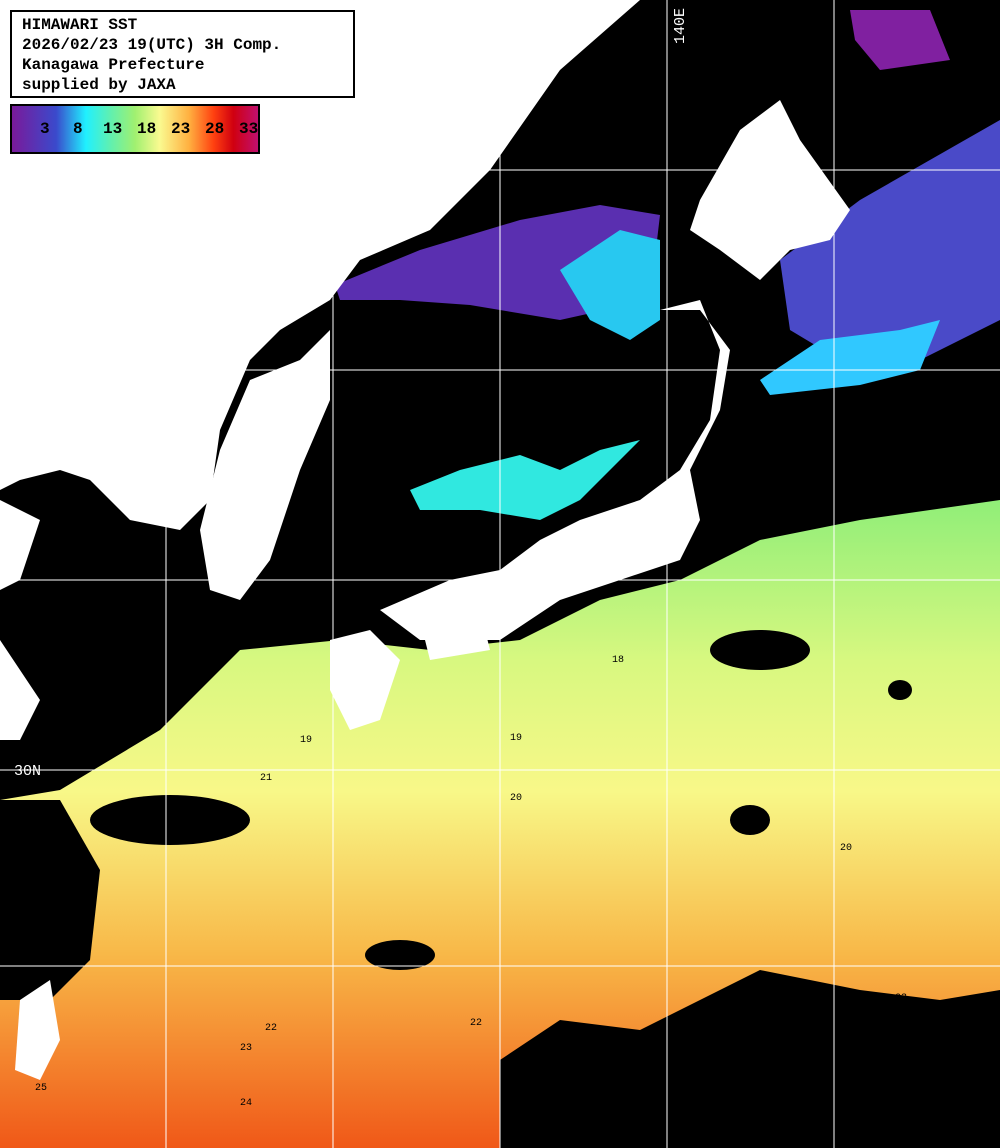 Image resolution: width=1000 pixels, height=1148 pixels. I want to click on land-kyushu, so click(365, 680).